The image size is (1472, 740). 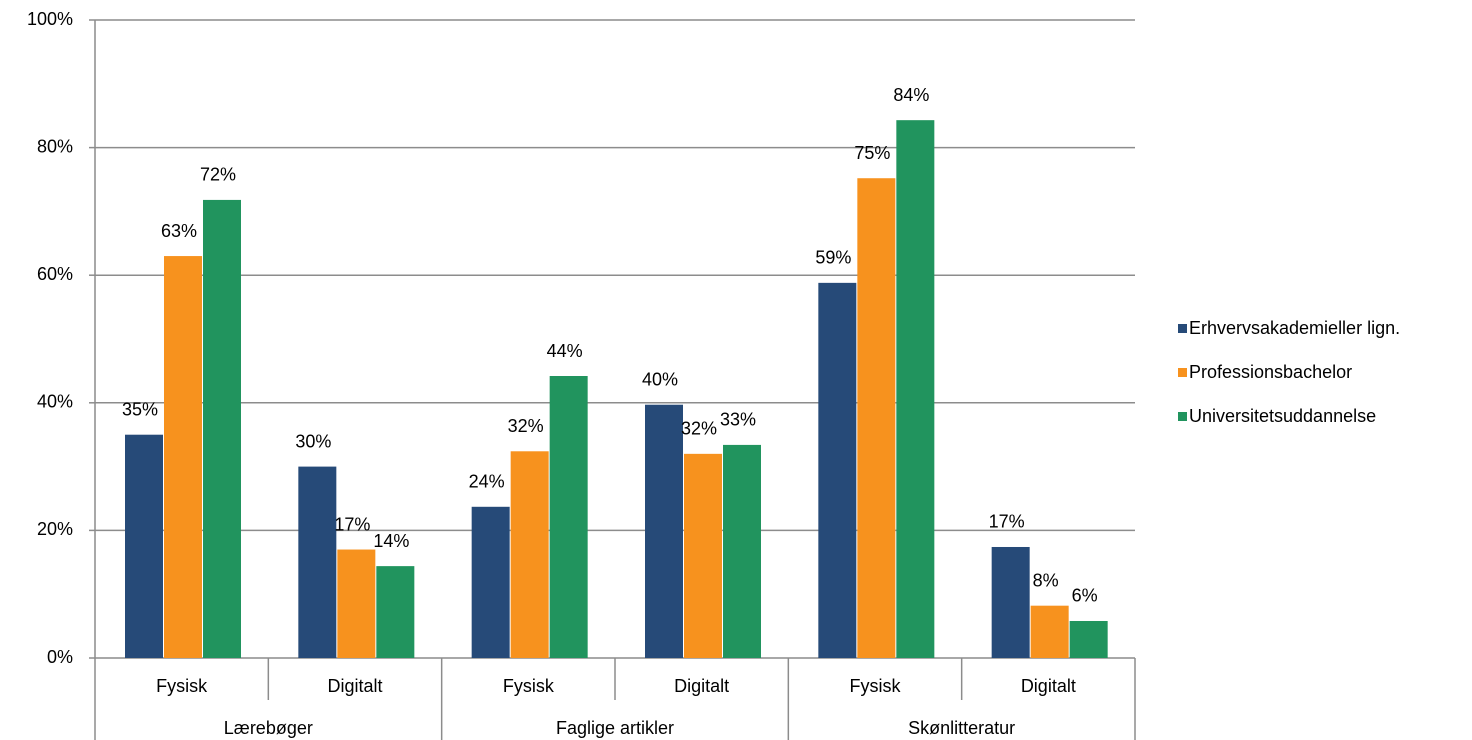 What do you see at coordinates (50, 19) in the screenshot?
I see `y-tick-label: 100%` at bounding box center [50, 19].